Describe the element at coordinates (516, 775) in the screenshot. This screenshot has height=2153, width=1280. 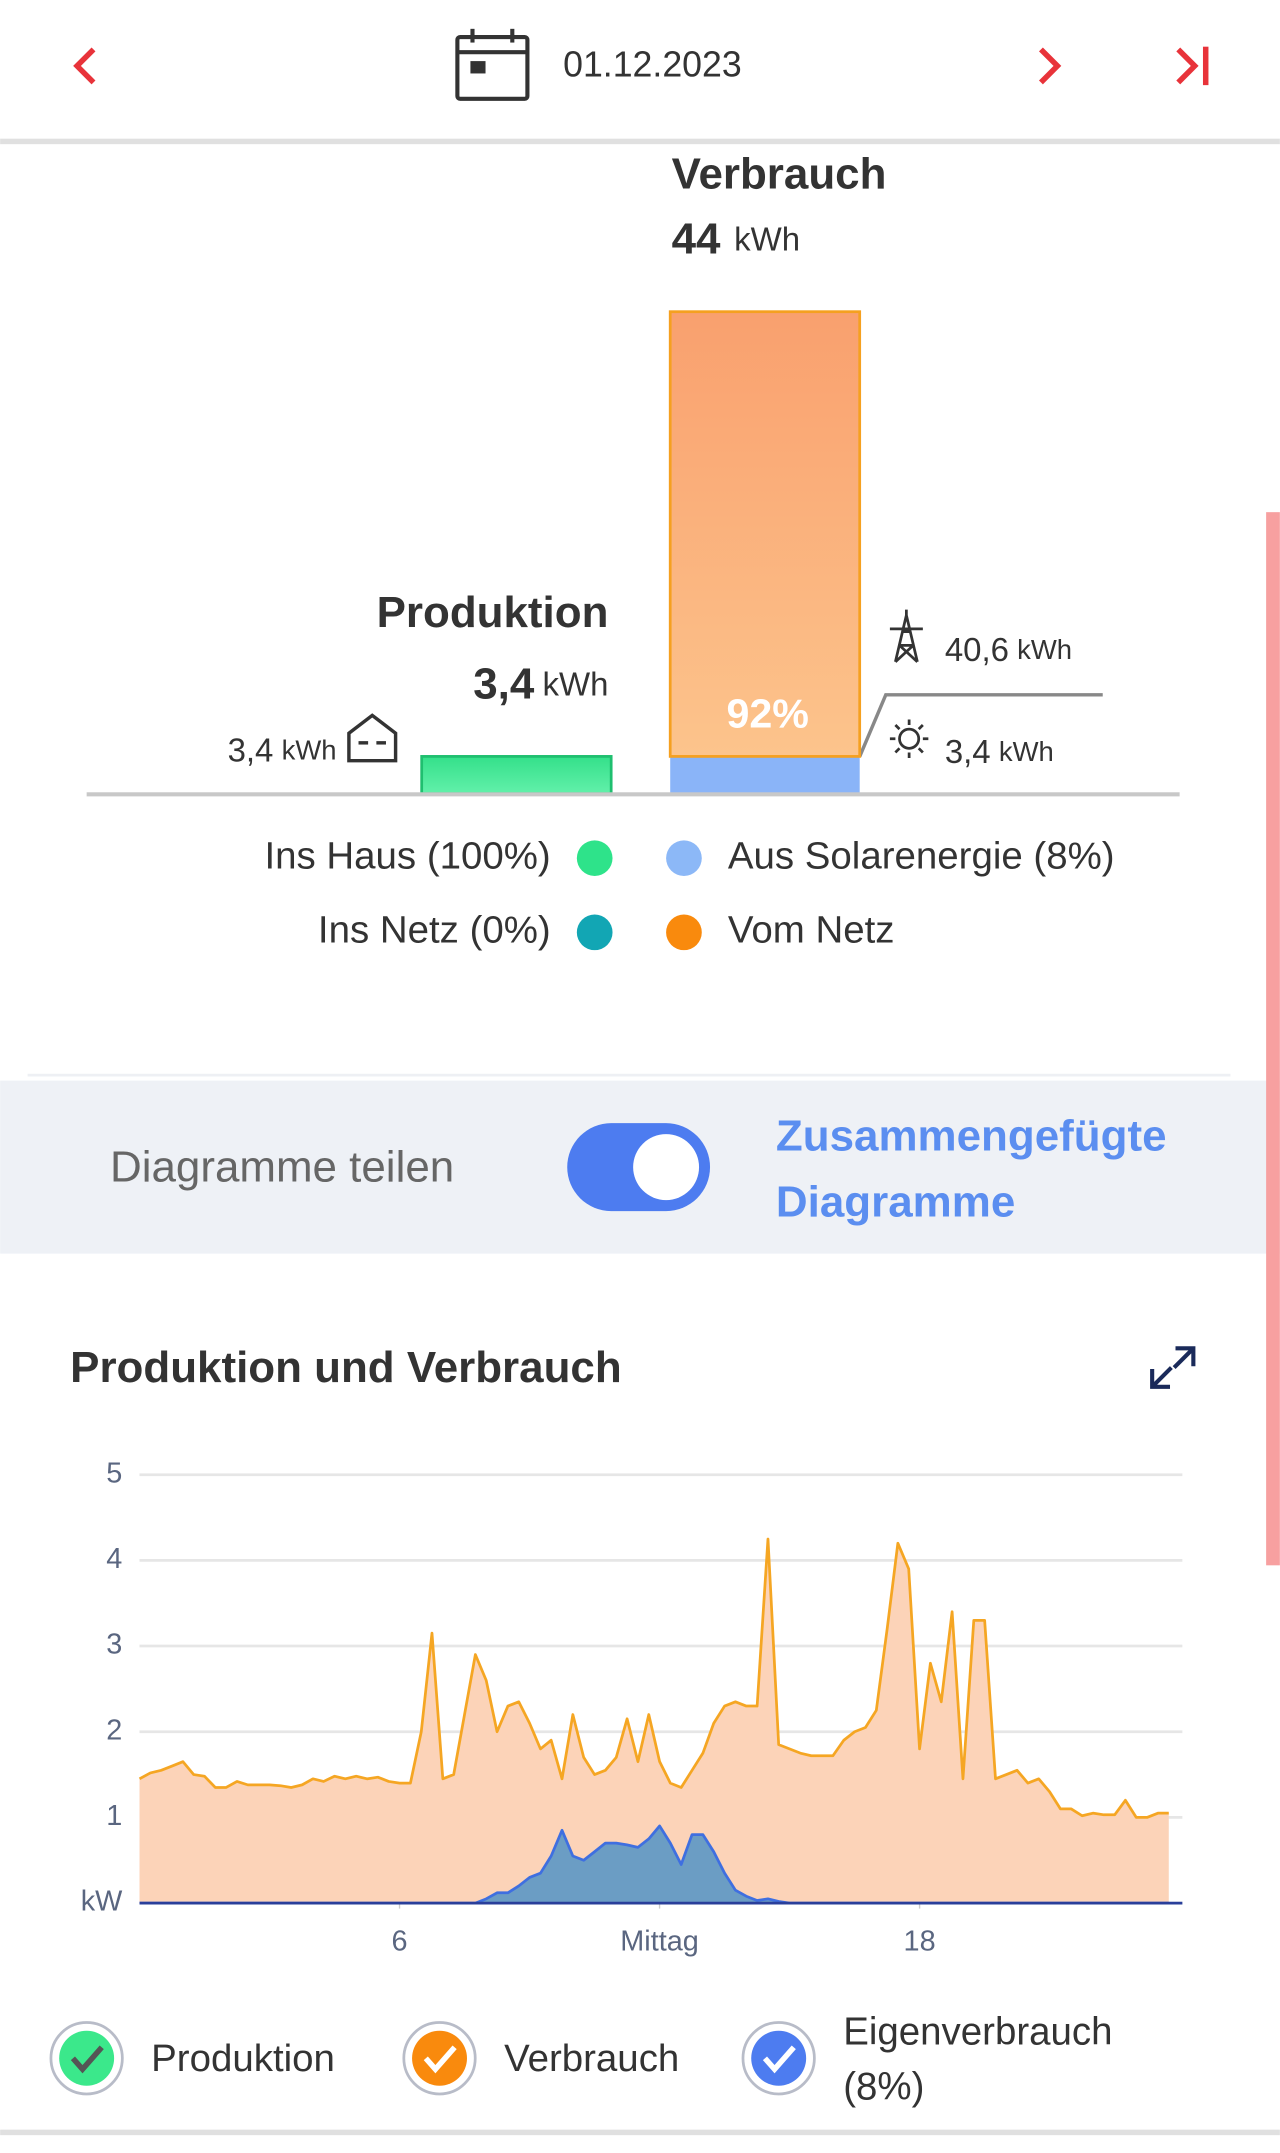
I see `production-bar` at that location.